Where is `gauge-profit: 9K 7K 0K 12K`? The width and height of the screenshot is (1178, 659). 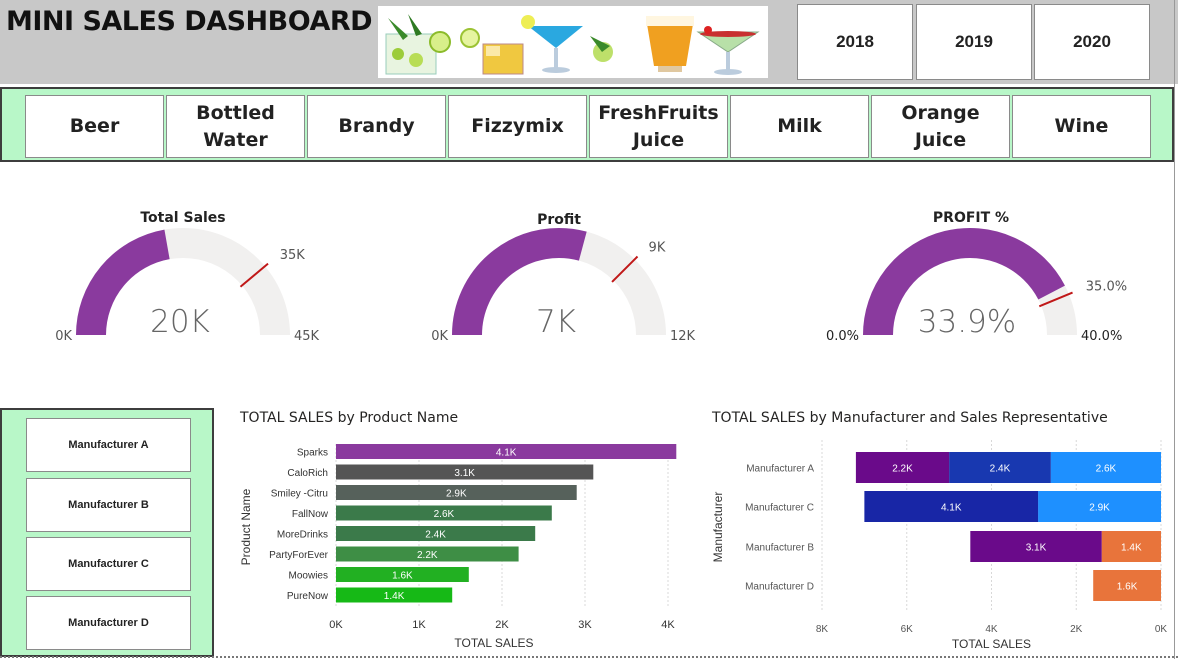
gauge-profit: 9K 7K 0K 12K is located at coordinates (563, 286).